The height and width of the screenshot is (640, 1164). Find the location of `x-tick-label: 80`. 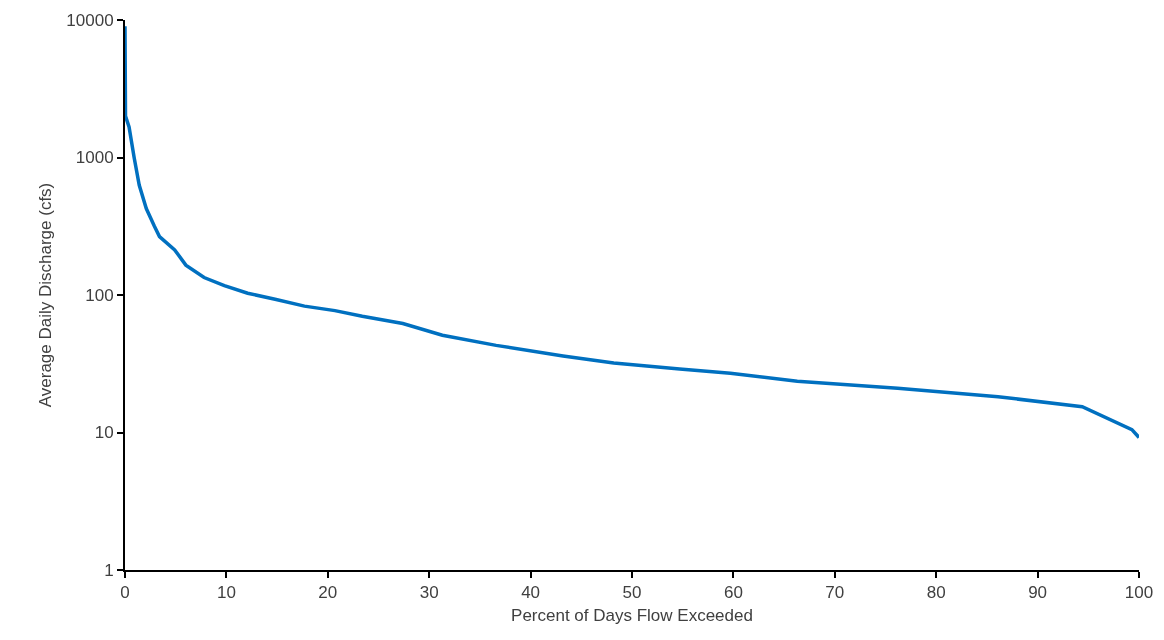

x-tick-label: 80 is located at coordinates (936, 593).